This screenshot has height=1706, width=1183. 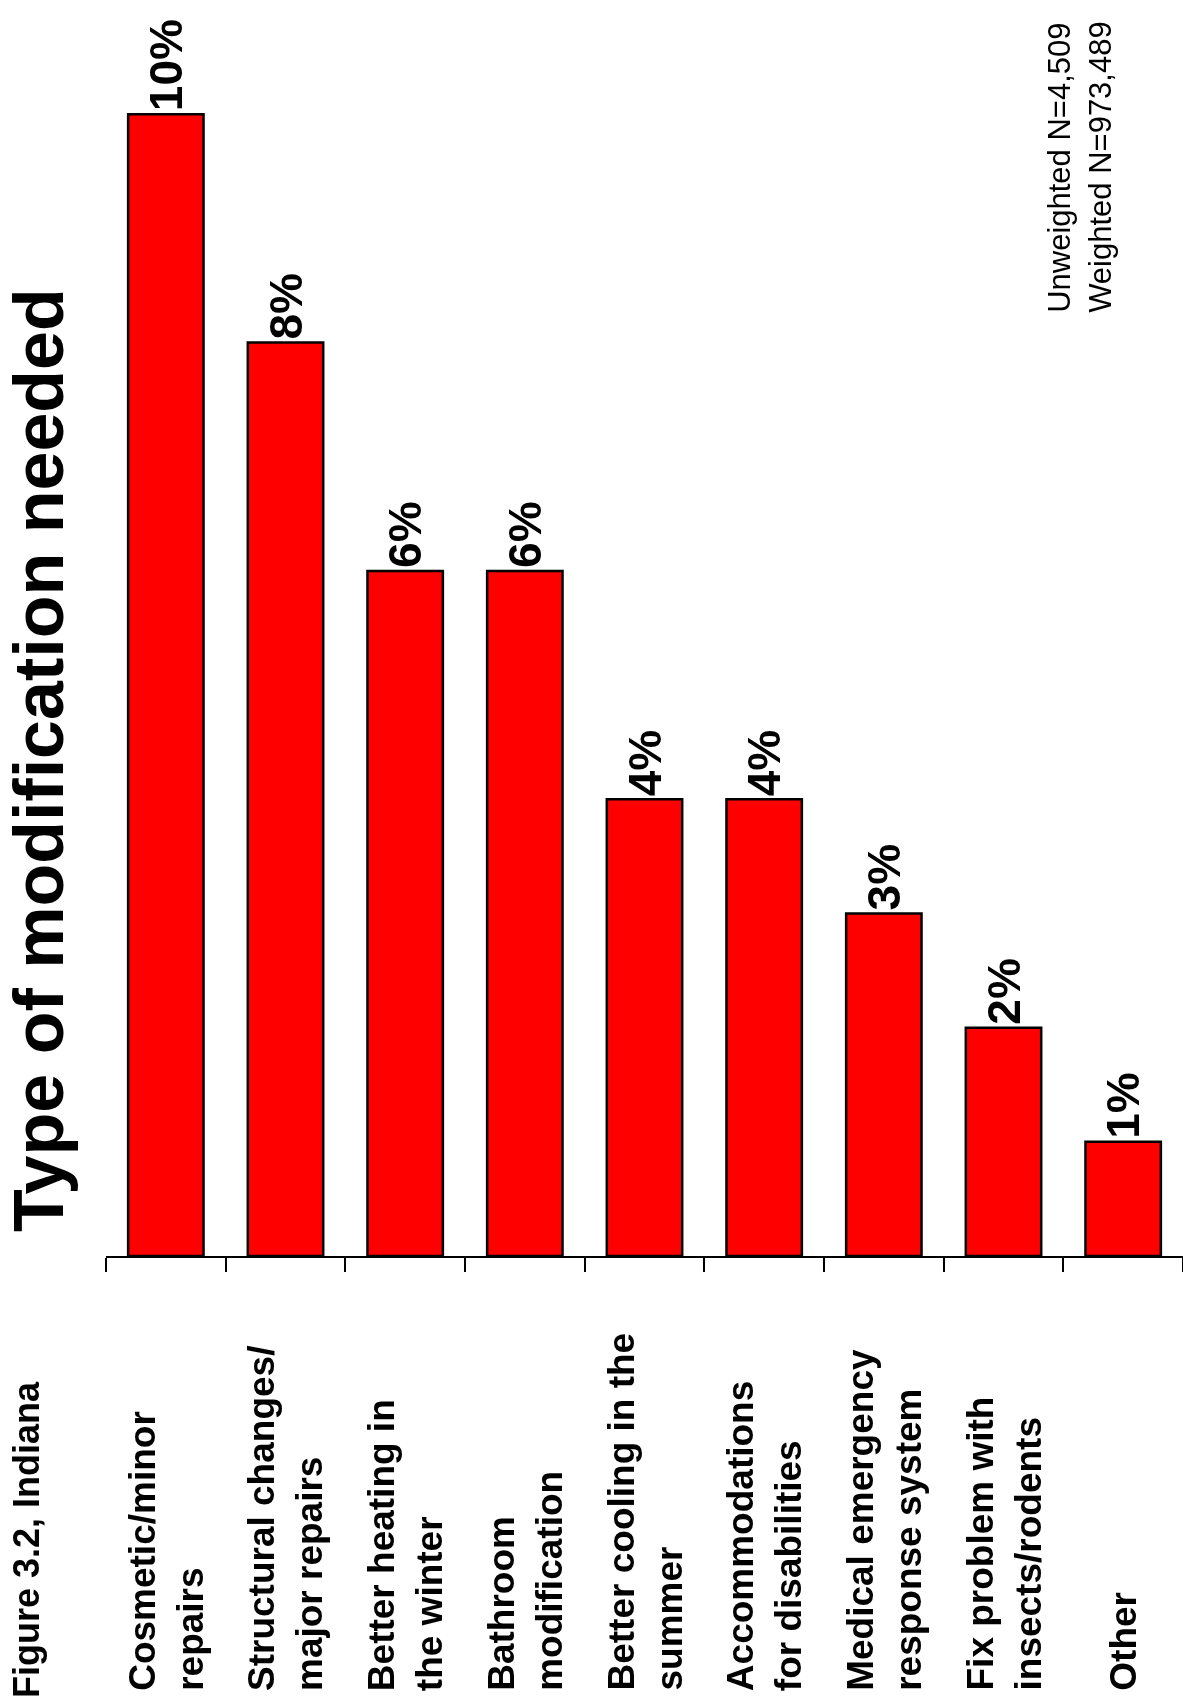 What do you see at coordinates (645, 1511) in the screenshot?
I see `x-tick-label: Better cooling in the summer` at bounding box center [645, 1511].